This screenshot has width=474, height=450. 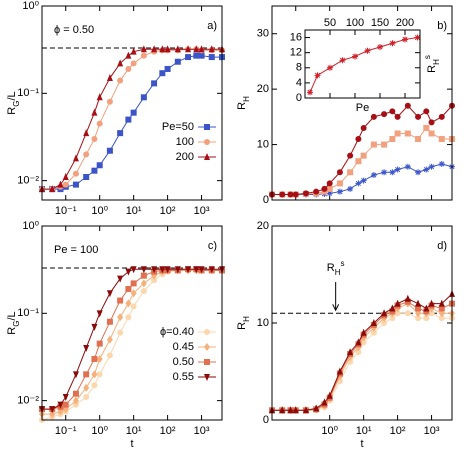 I want to click on annotation: RHs, so click(x=336, y=268).